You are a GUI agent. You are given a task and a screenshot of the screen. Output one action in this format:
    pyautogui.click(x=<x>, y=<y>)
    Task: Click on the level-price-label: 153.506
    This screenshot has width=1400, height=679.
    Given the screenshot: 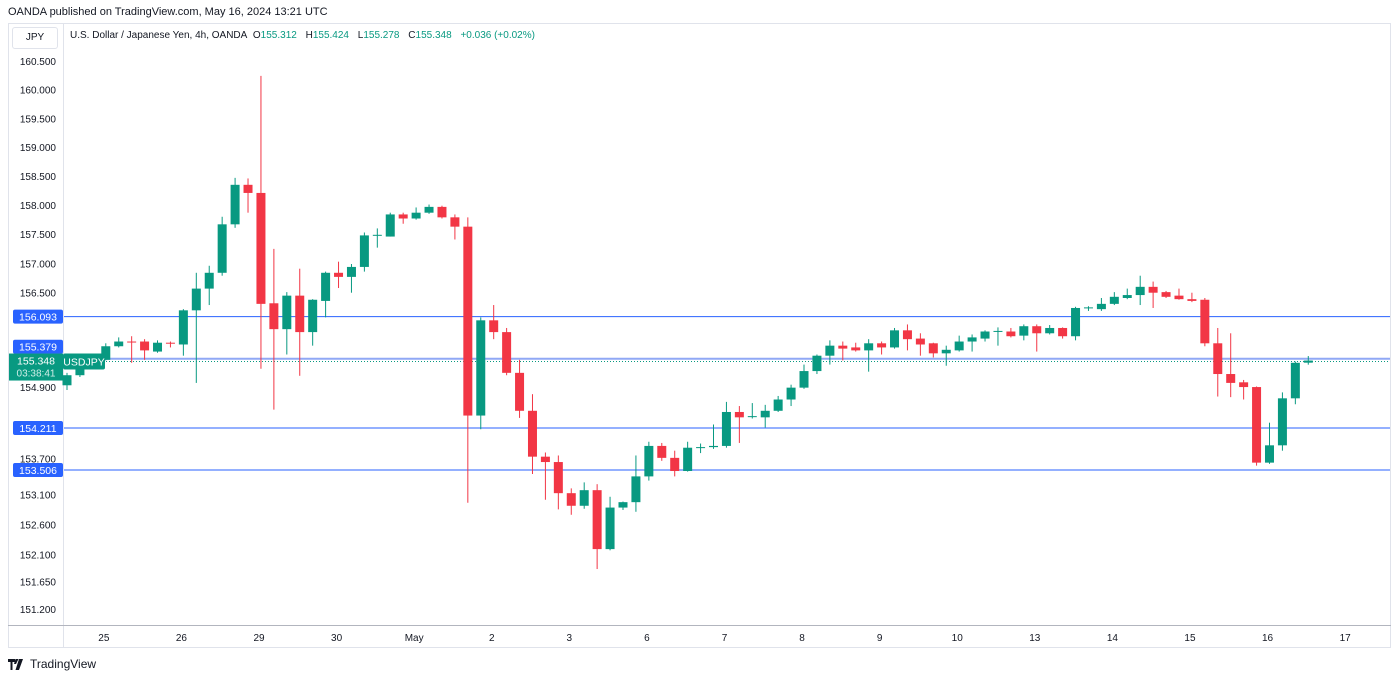 What is the action you would take?
    pyautogui.click(x=38, y=471)
    